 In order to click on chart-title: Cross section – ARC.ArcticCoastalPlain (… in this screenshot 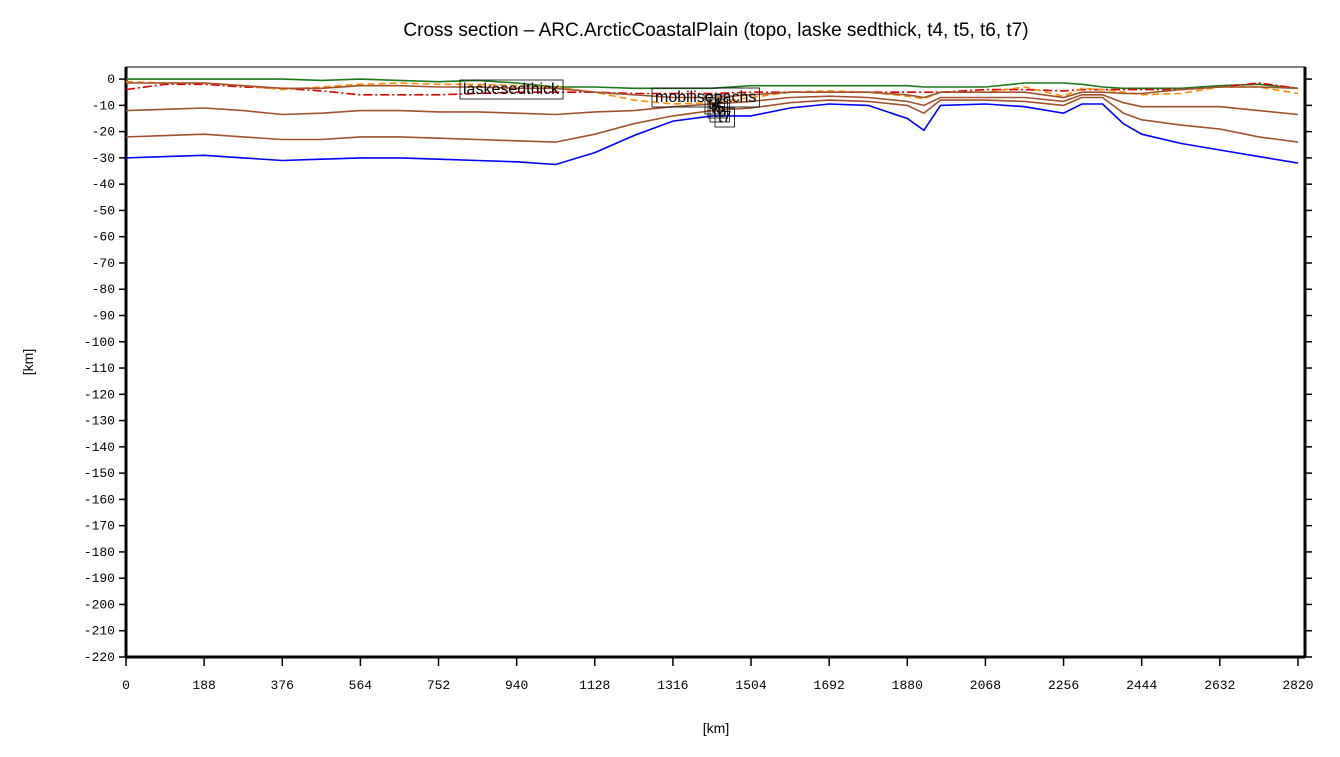, I will do `click(715, 30)`.